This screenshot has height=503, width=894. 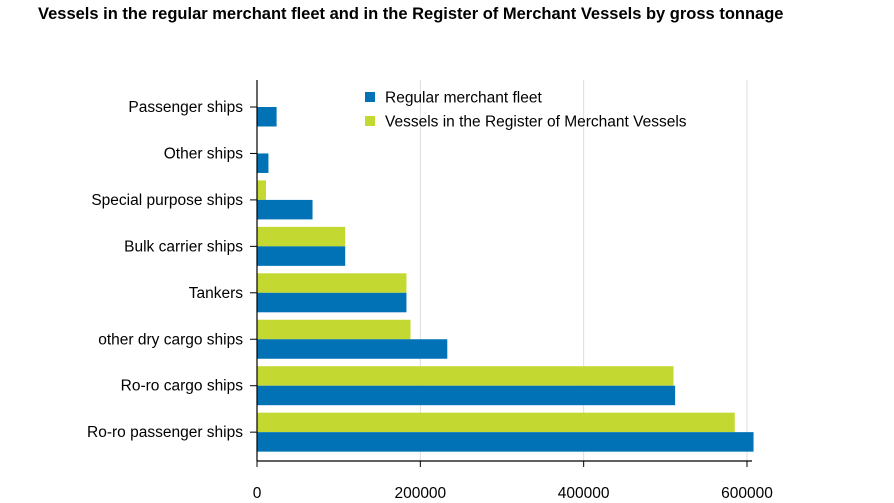 I want to click on category-label-1: Other ships, so click(x=204, y=153).